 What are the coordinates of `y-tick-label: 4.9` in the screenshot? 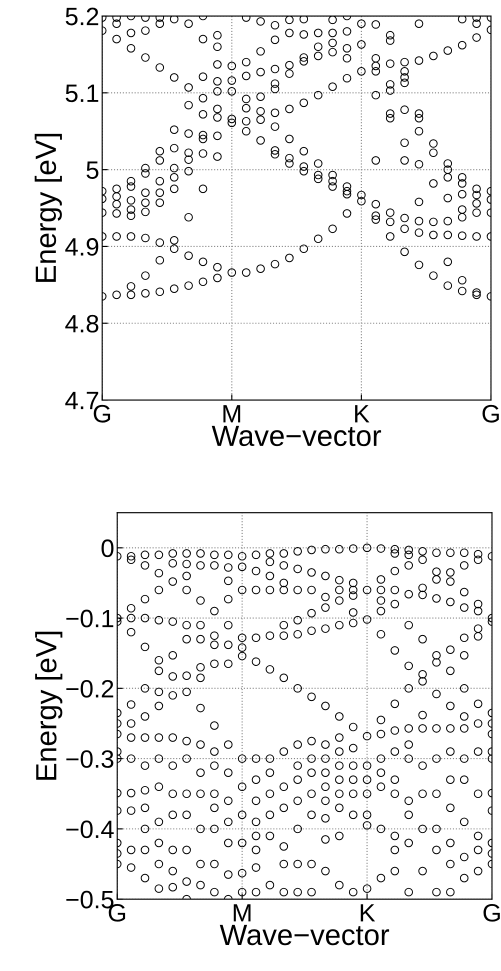 It's located at (81, 247).